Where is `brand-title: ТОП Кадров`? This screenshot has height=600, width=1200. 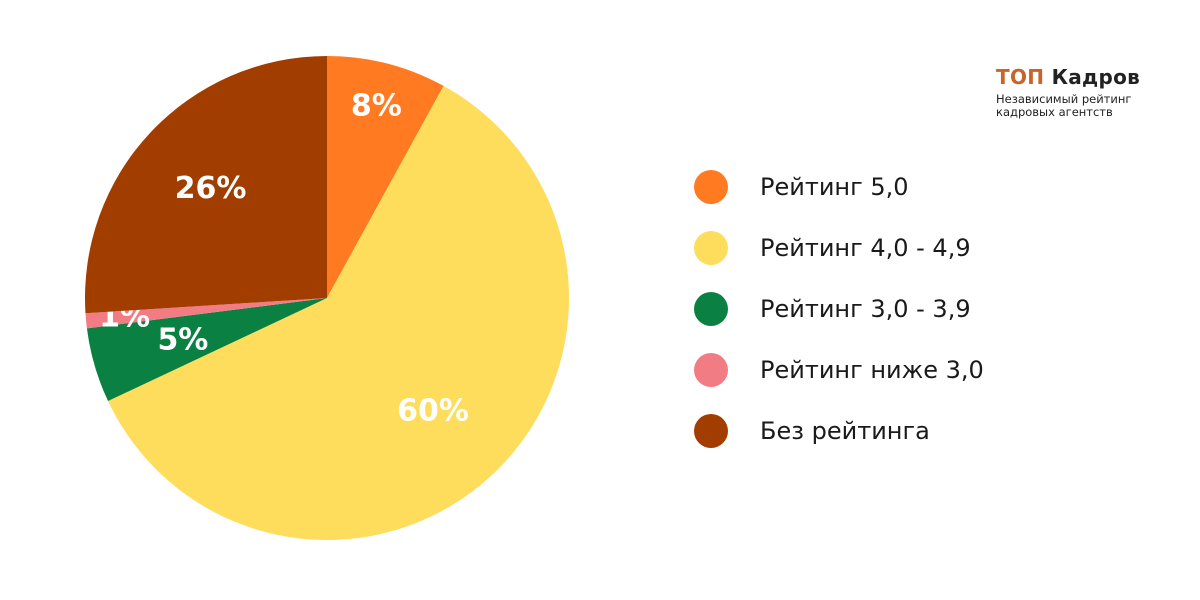
brand-title: ТОП Кадров is located at coordinates (1068, 77).